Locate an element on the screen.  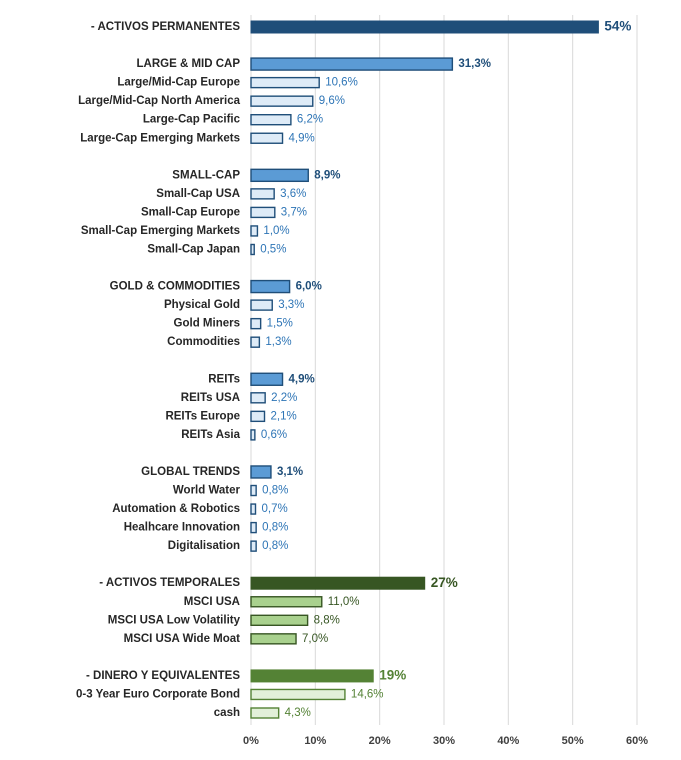
data-label: 10,6% is located at coordinates (341, 83).